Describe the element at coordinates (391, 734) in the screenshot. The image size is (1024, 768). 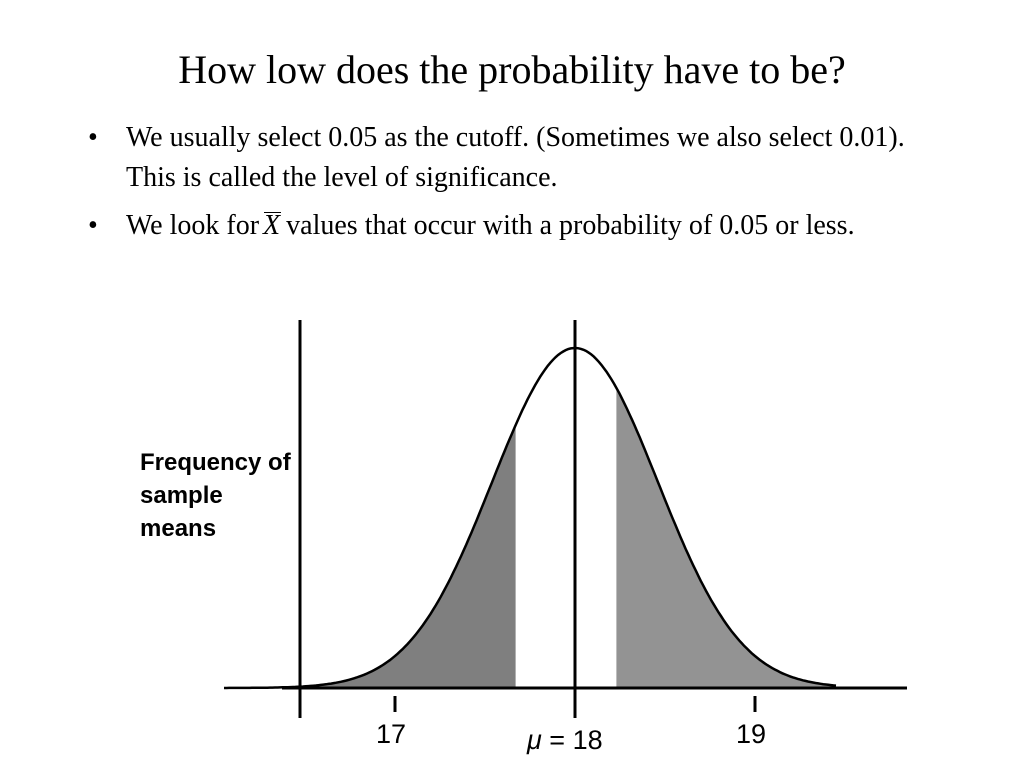
I see `x-tick-label-17: 17` at that location.